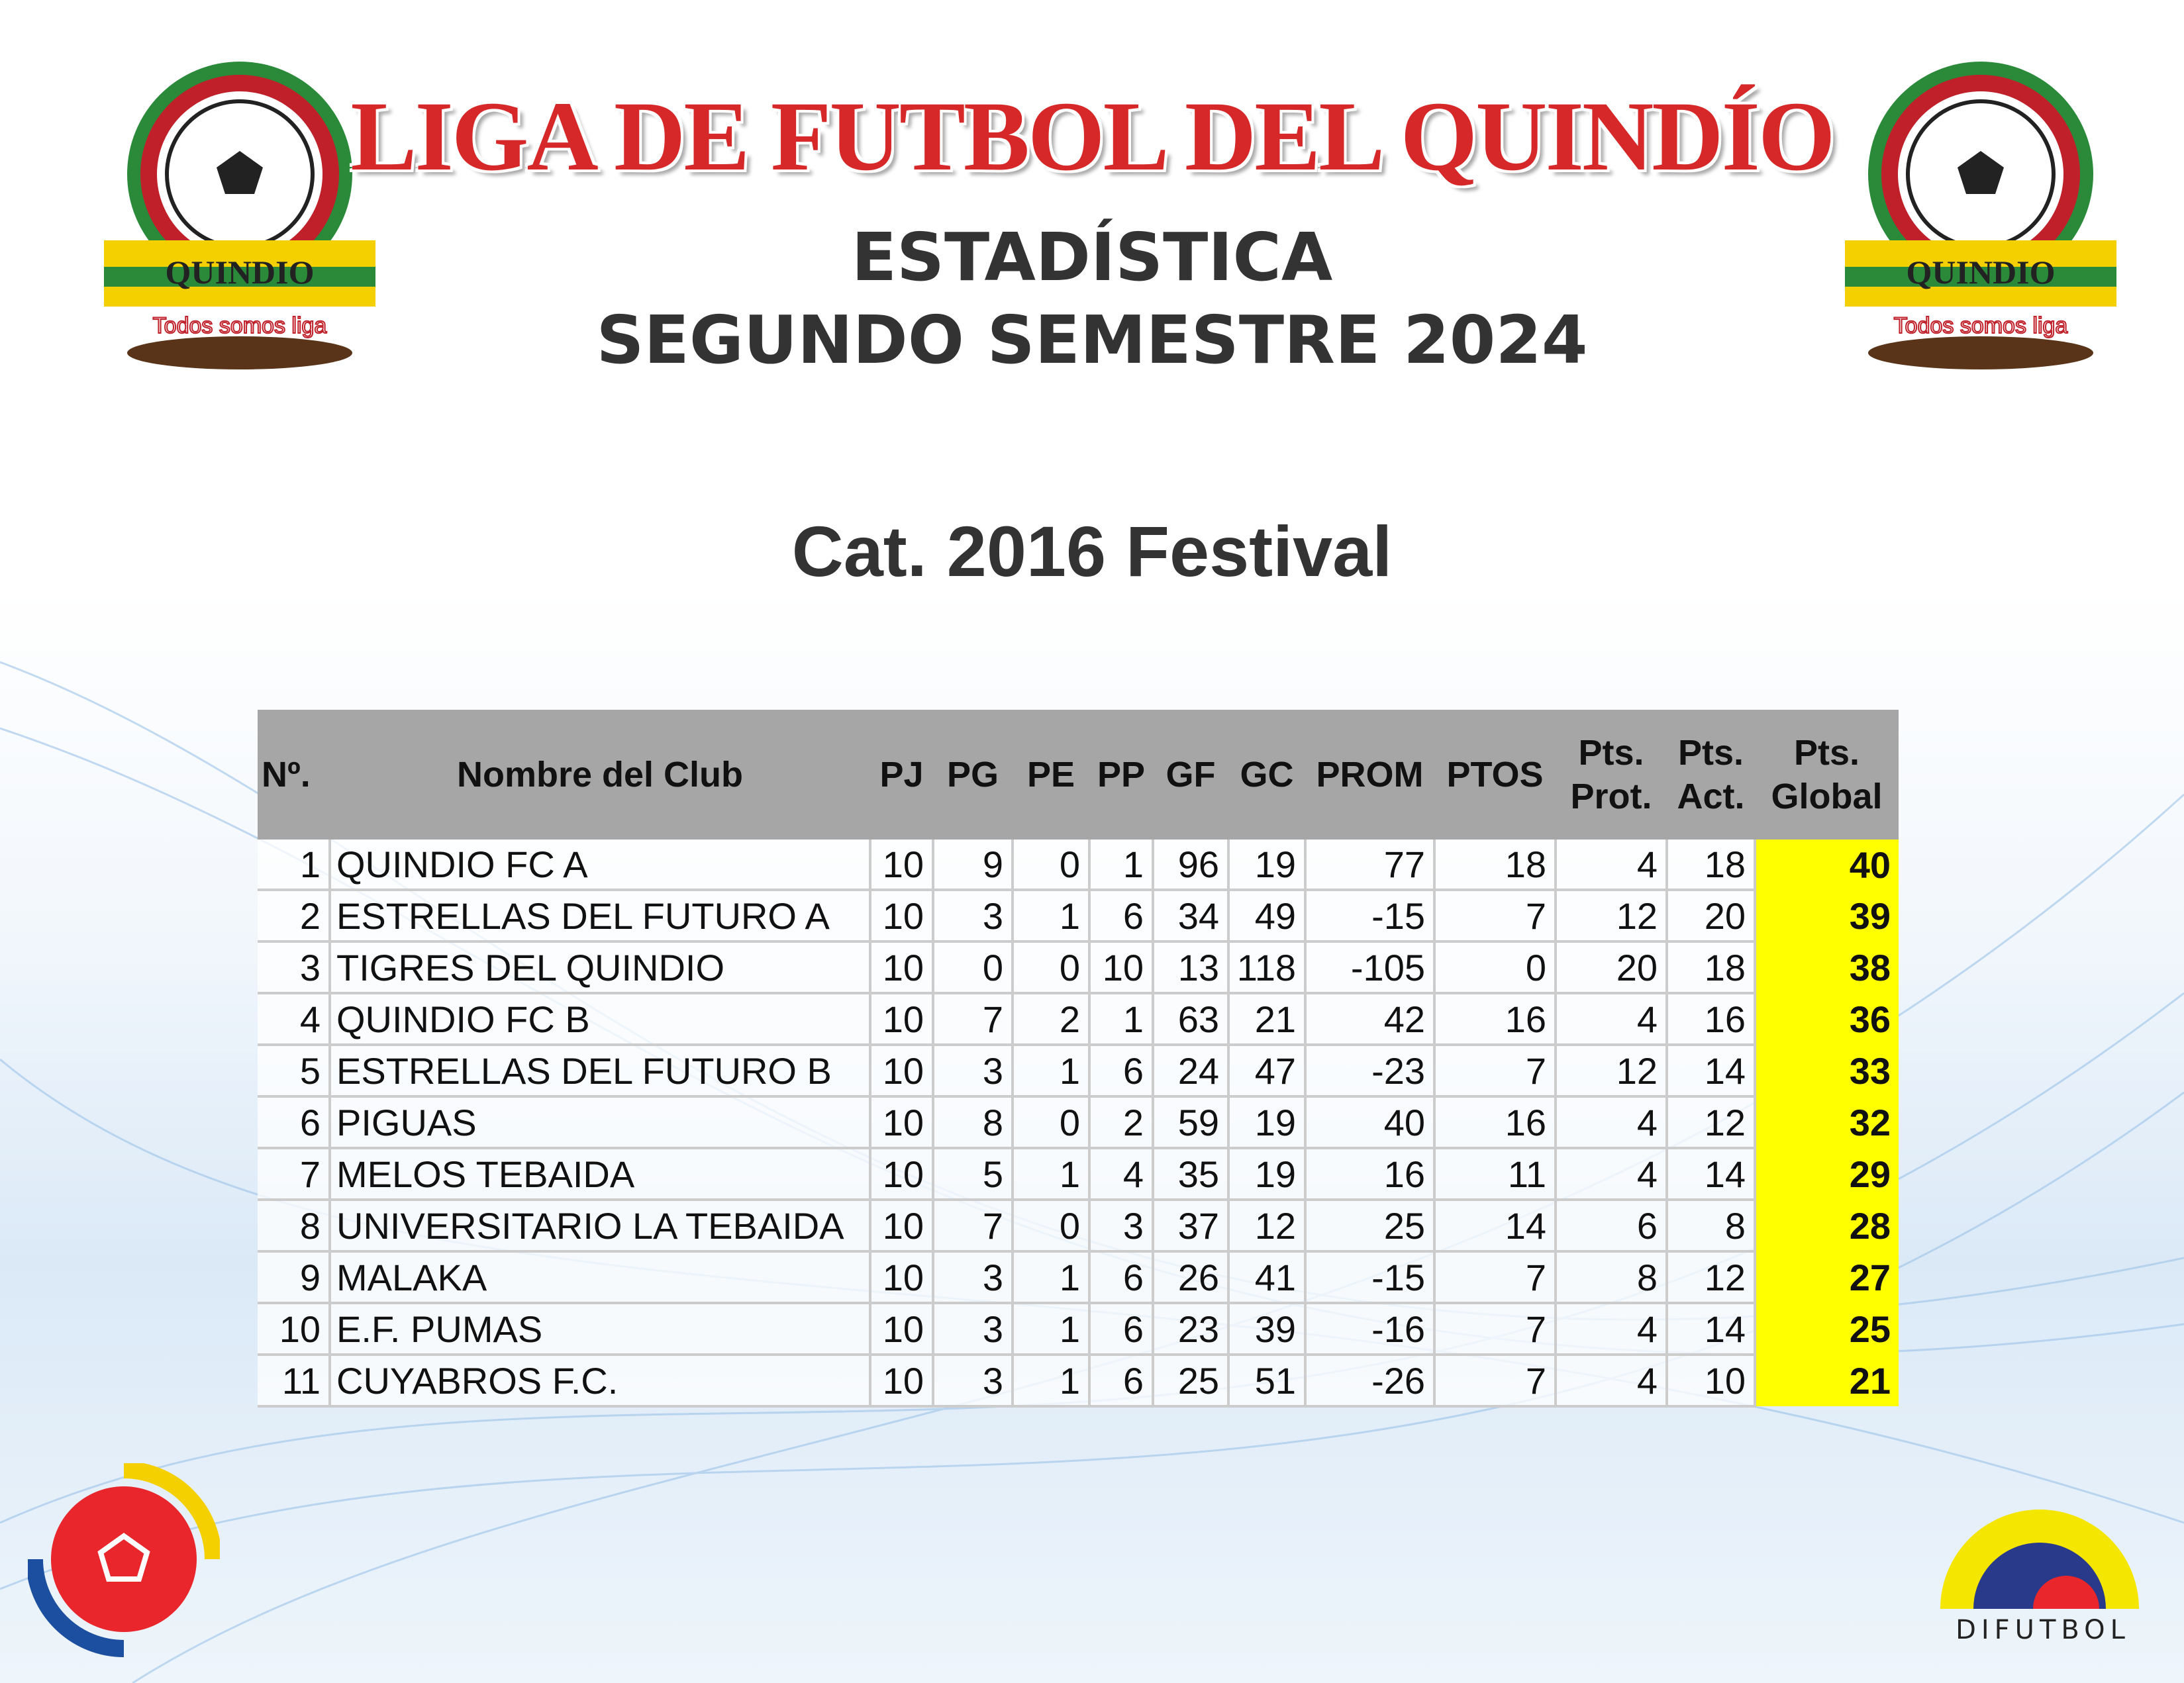  Describe the element at coordinates (1191, 1277) in the screenshot. I see `stat-cell: 26` at that location.